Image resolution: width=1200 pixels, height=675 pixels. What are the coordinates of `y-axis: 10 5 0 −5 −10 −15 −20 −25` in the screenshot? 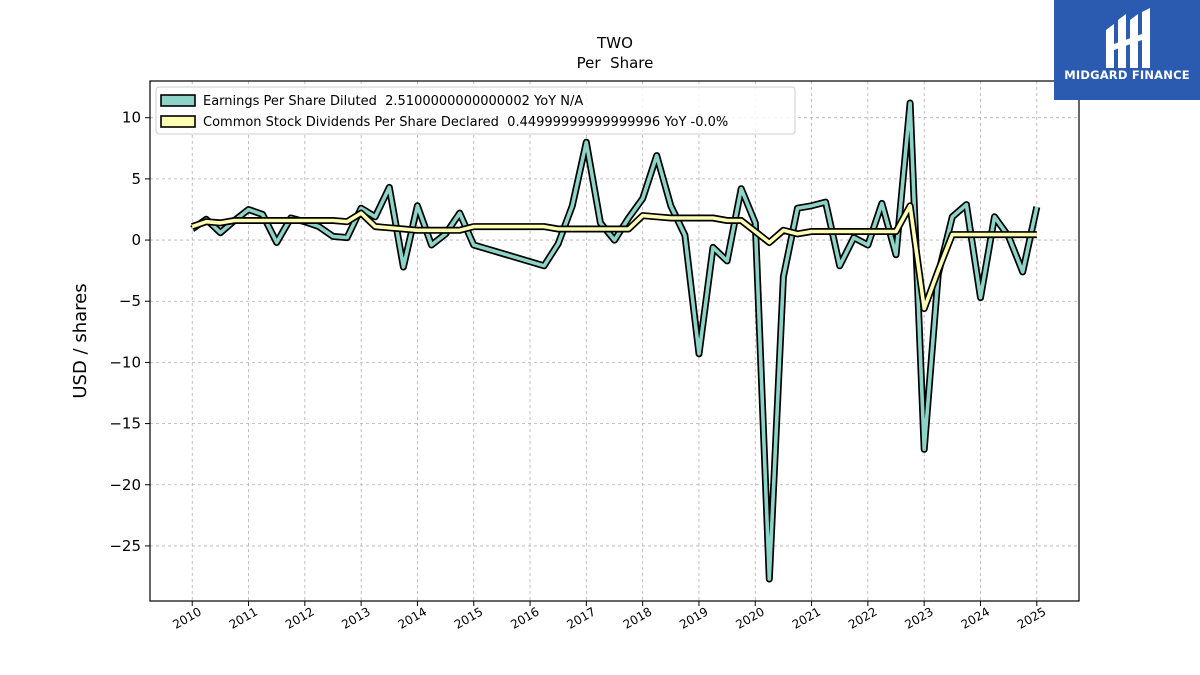 It's located at (129, 332).